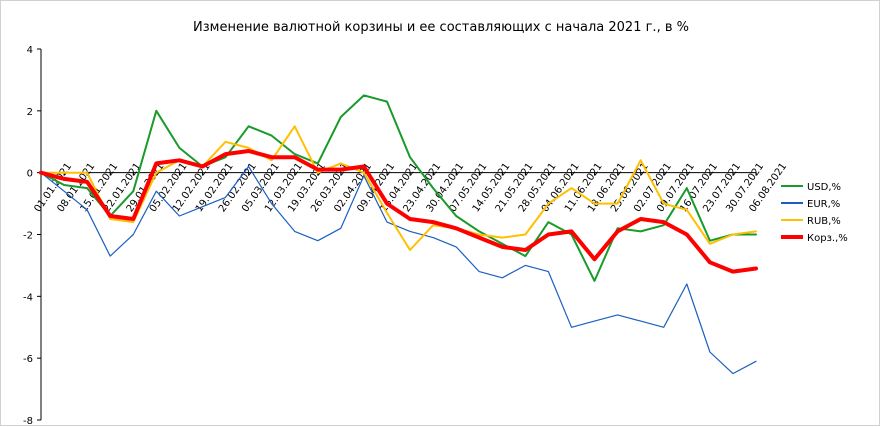 The height and width of the screenshot is (427, 880). What do you see at coordinates (28, 359) in the screenshot?
I see `y-tick-label: -6` at bounding box center [28, 359].